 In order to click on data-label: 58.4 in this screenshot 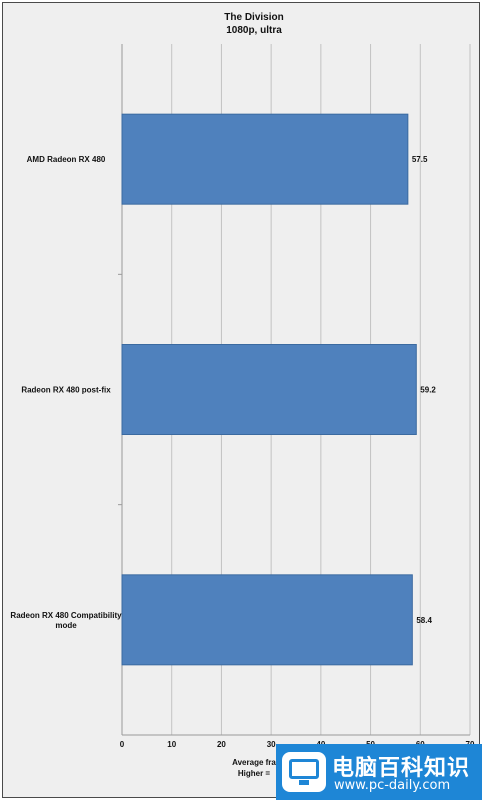, I will do `click(424, 620)`.